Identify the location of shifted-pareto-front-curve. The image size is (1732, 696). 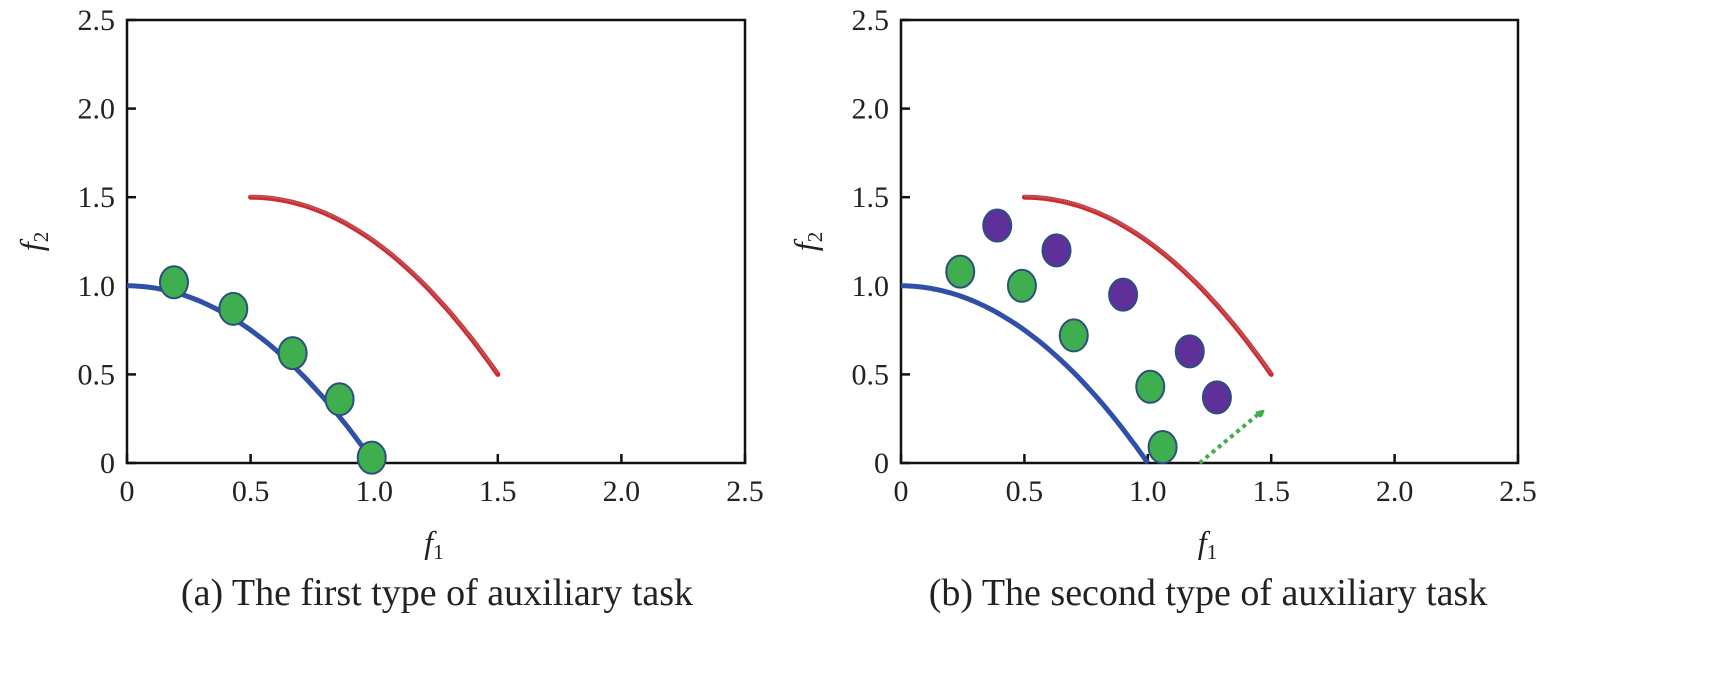
(1147, 285).